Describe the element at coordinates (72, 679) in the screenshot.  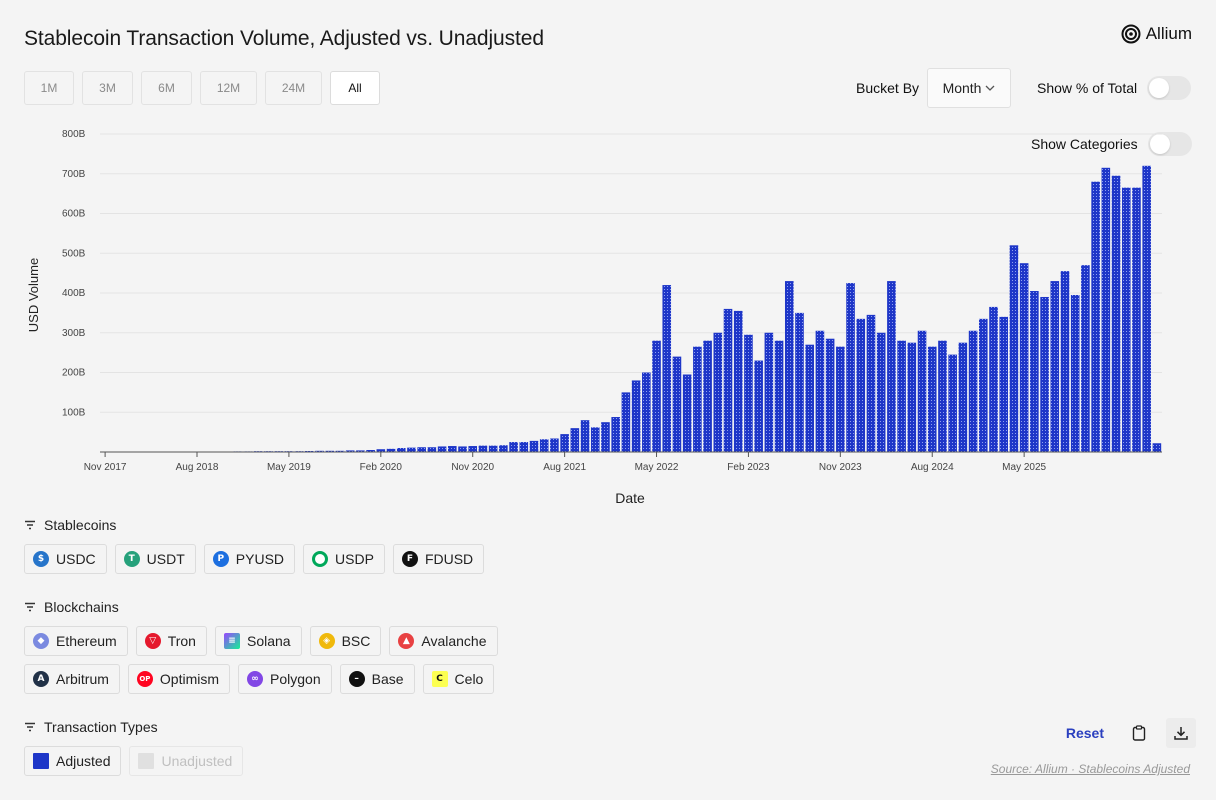
I see `chip-arbitrum: A Arbitrum` at that location.